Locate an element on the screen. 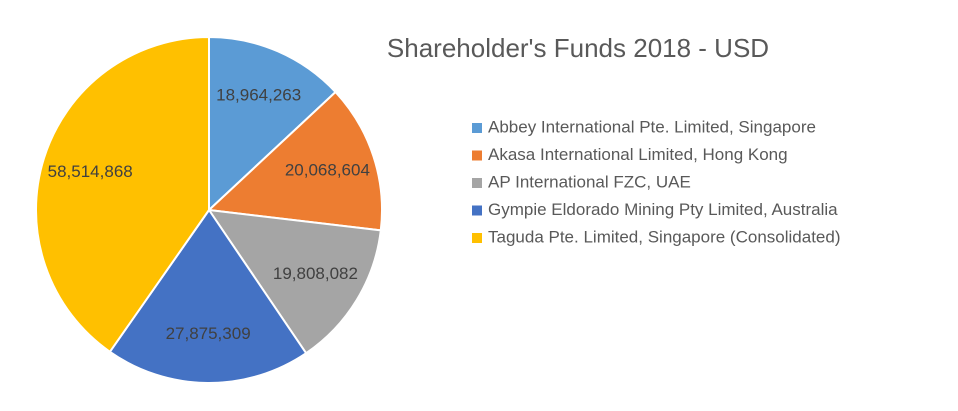 Image resolution: width=958 pixels, height=411 pixels. chart-title: Shareholder's Funds 2018 - USD is located at coordinates (578, 48).